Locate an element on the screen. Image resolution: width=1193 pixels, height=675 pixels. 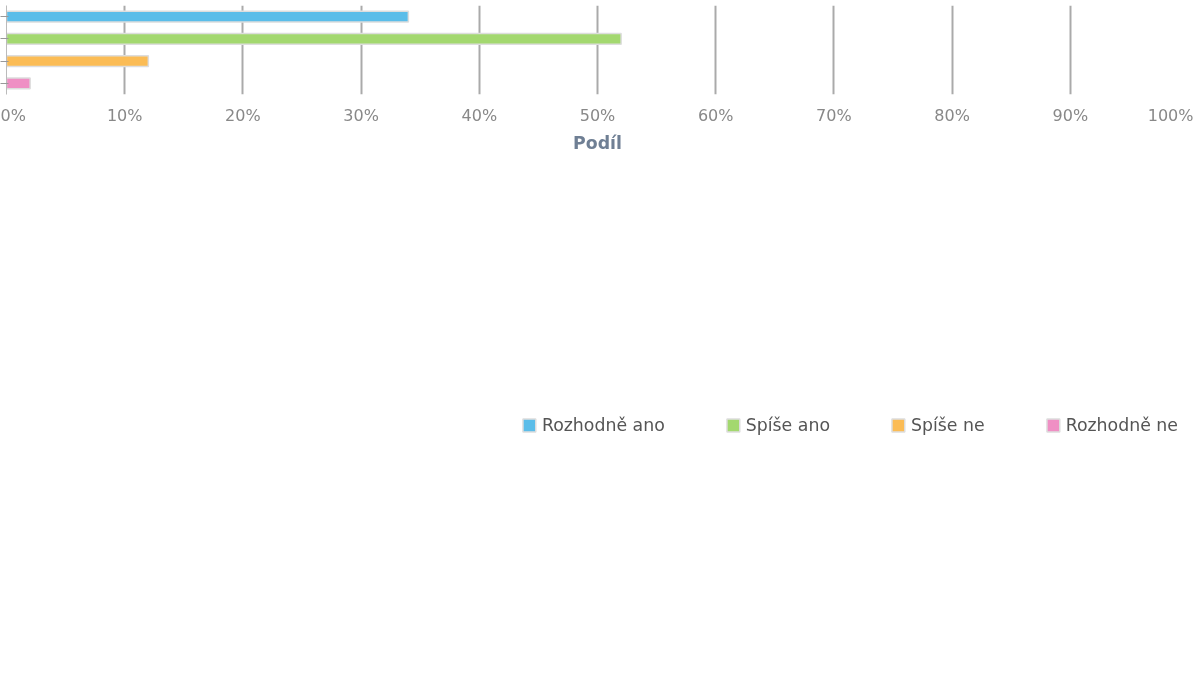
legend-label: Rozhodně ne is located at coordinates (1121, 425).